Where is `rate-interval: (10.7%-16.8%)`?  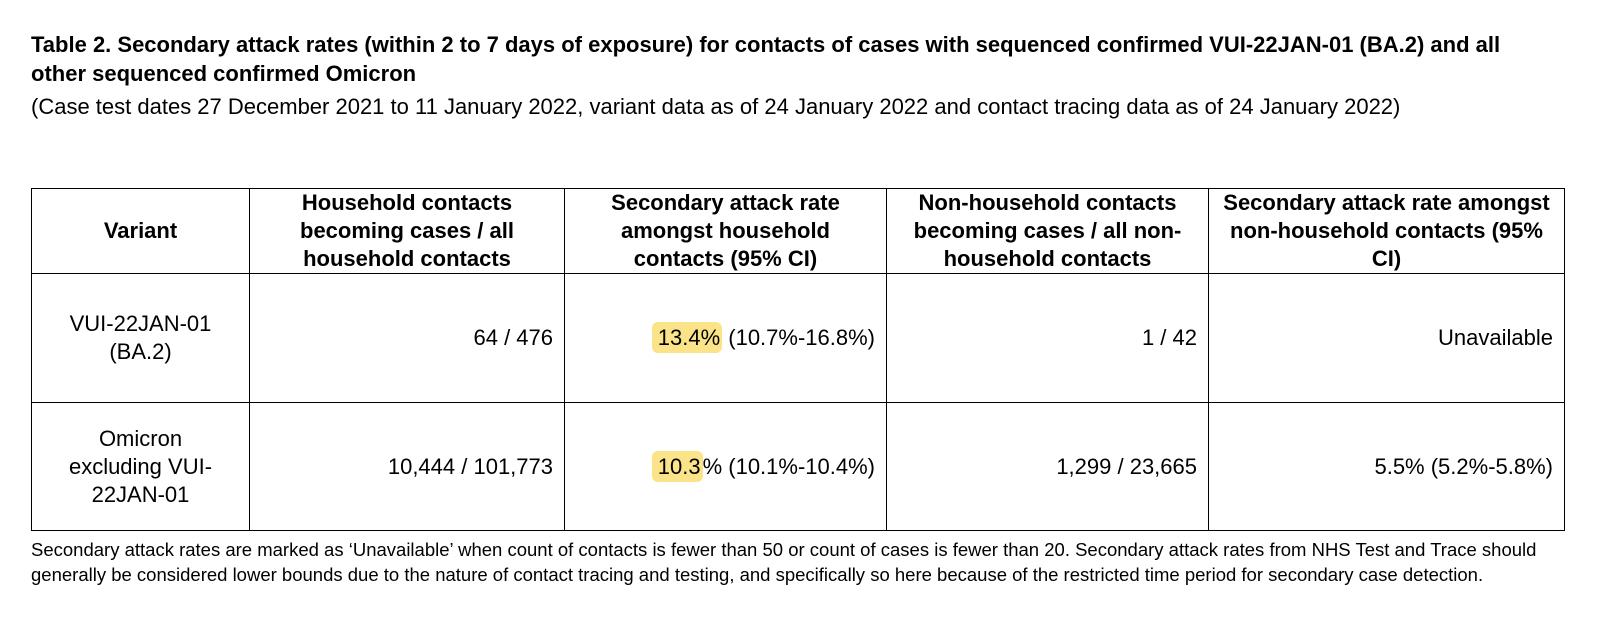
rate-interval: (10.7%-16.8%) is located at coordinates (798, 337).